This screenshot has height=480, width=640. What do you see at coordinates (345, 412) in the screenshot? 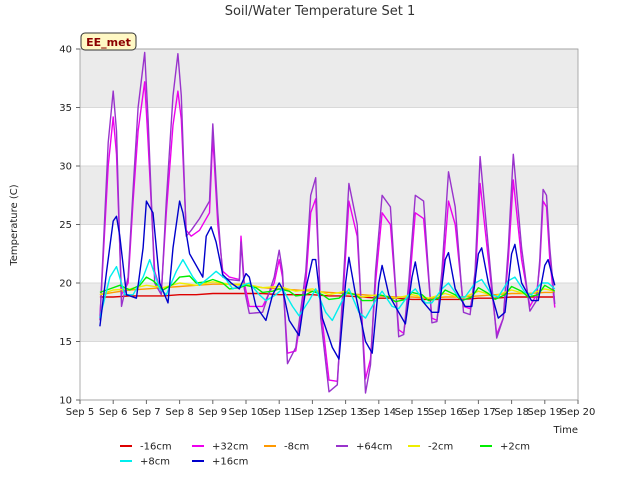
I see `x-tick-label: Sep 13` at bounding box center [345, 412].